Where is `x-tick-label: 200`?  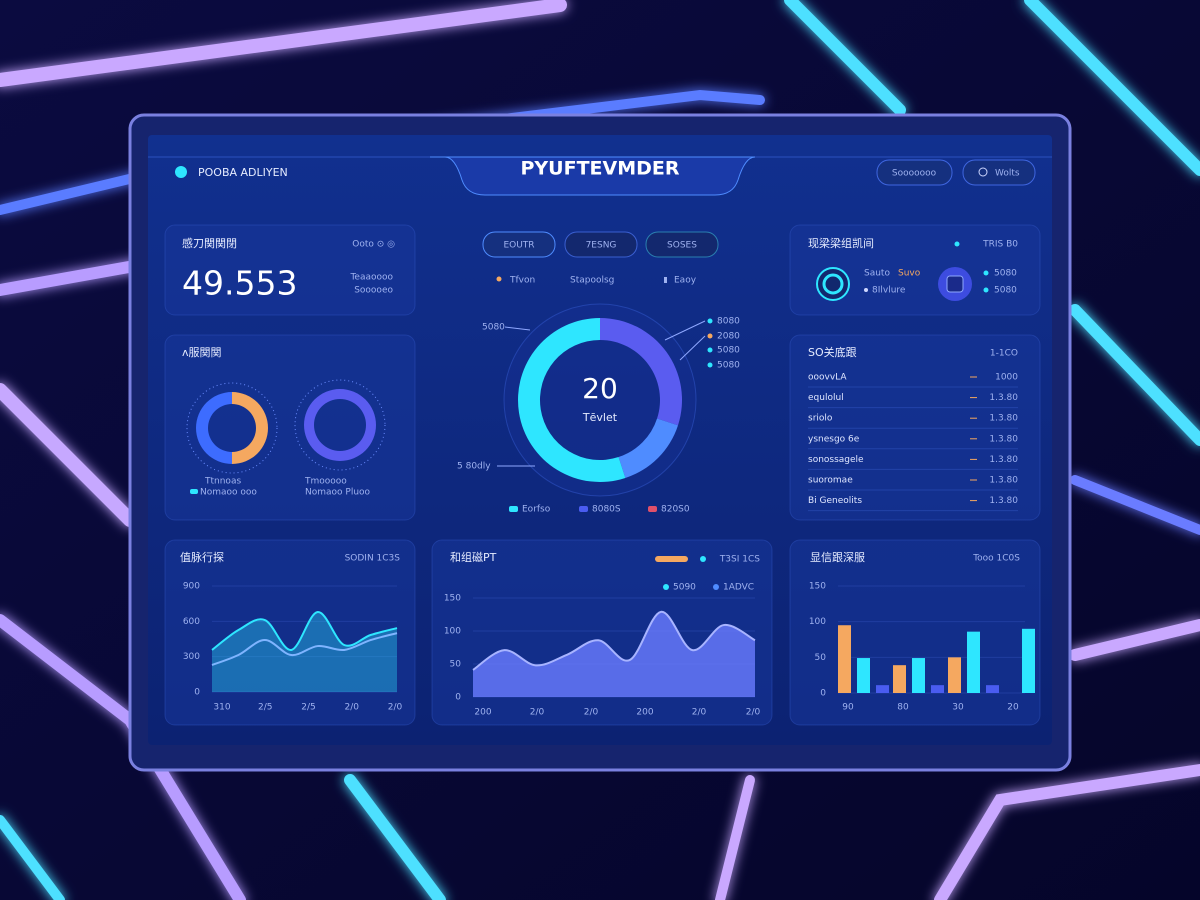
x-tick-label: 200 is located at coordinates (482, 713).